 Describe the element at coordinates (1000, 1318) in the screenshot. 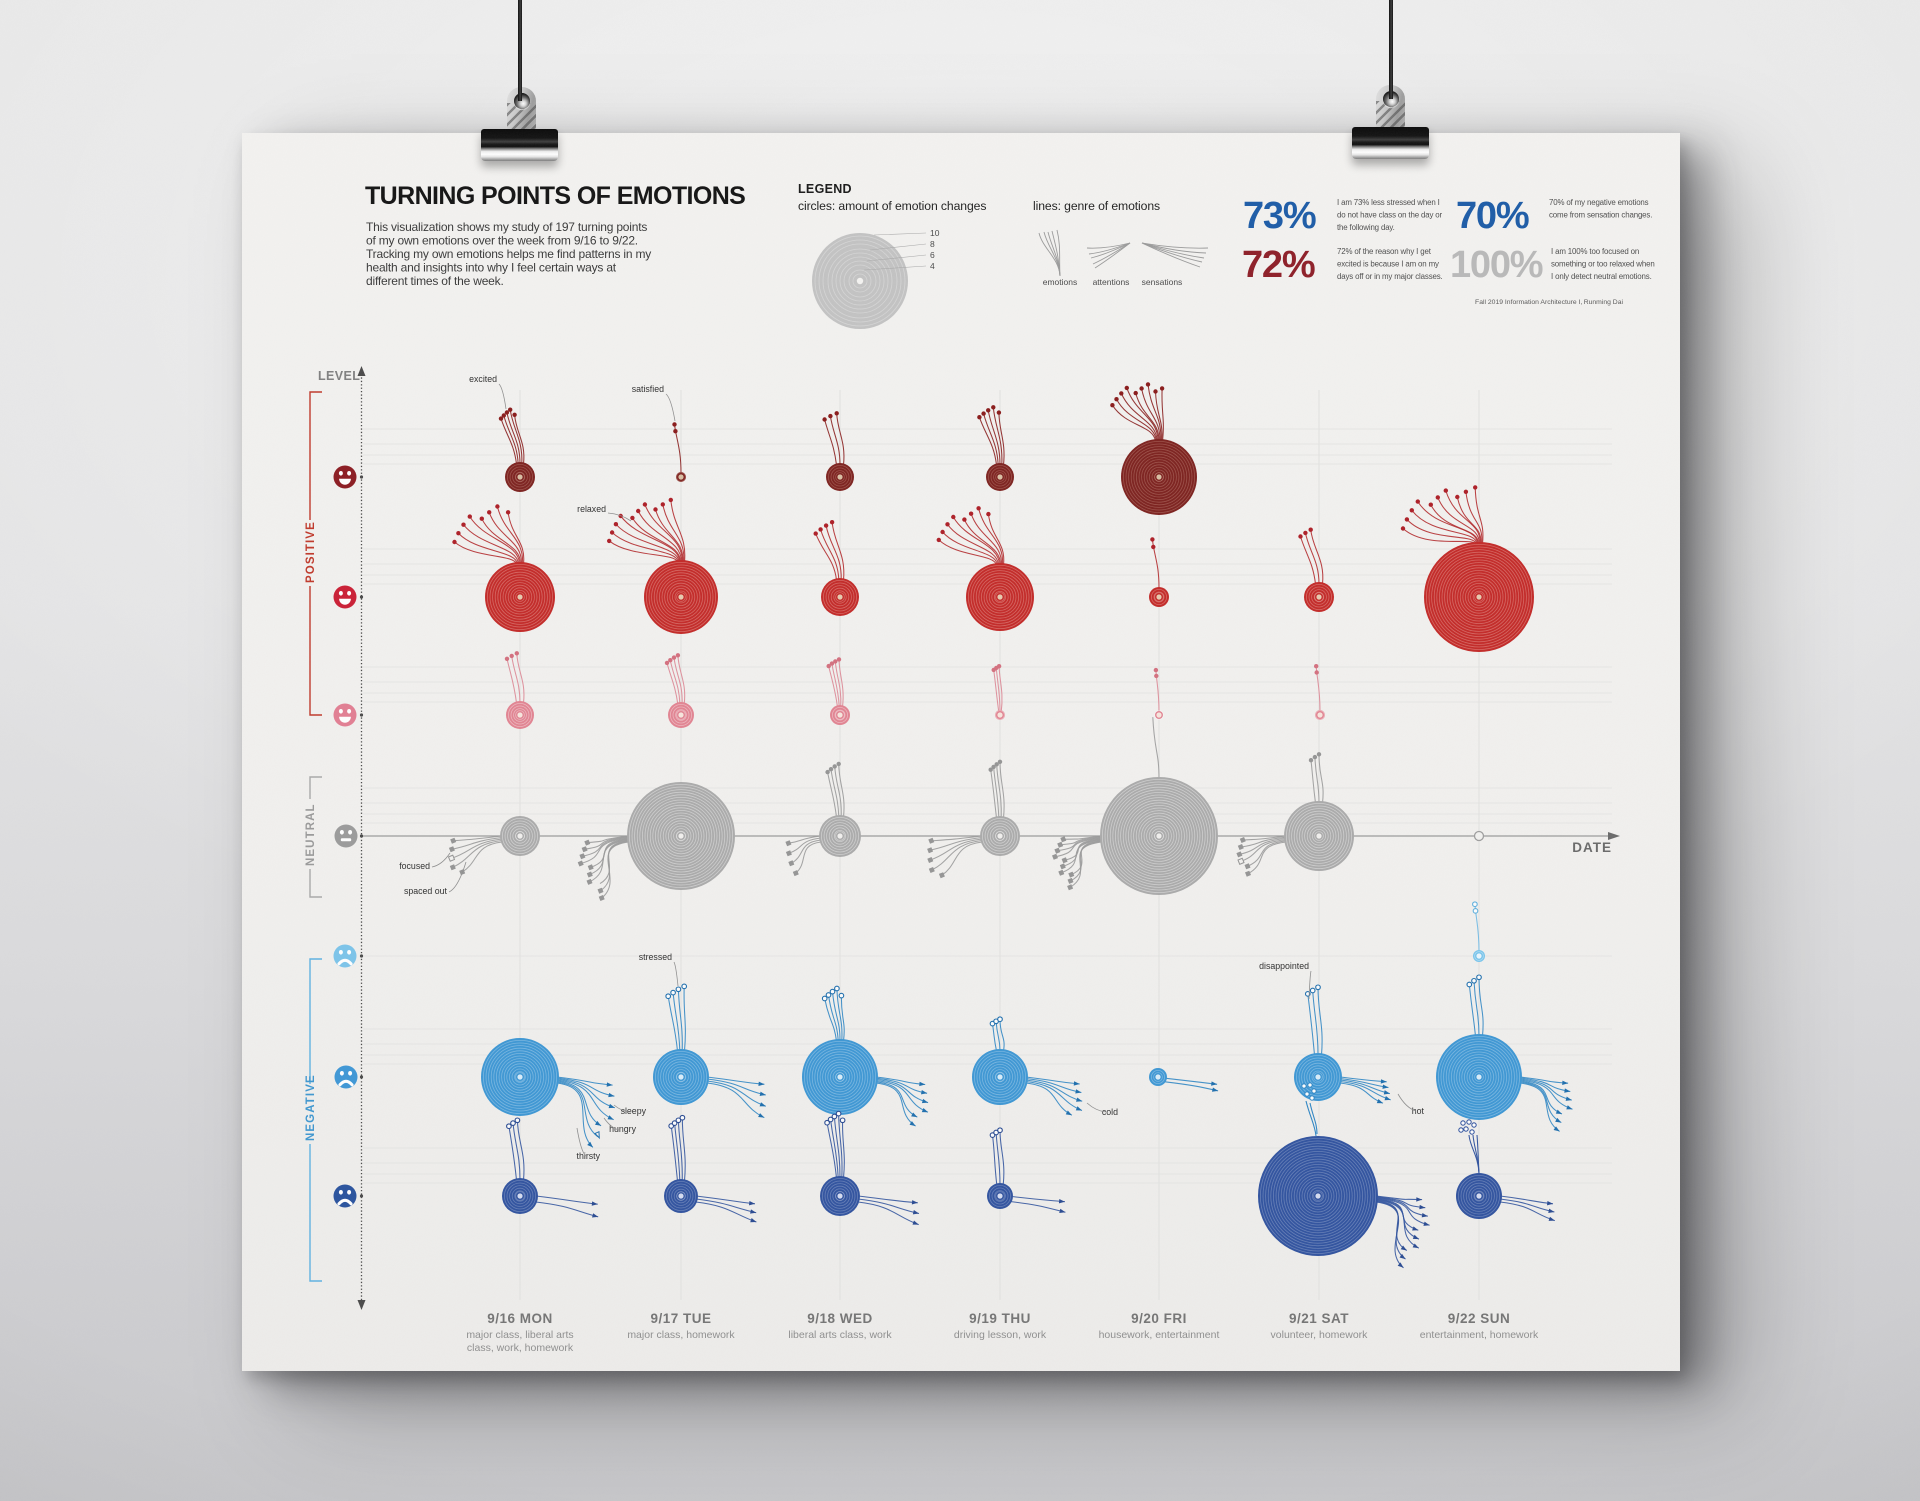

I see `svg-text: 9/19 THU` at that location.